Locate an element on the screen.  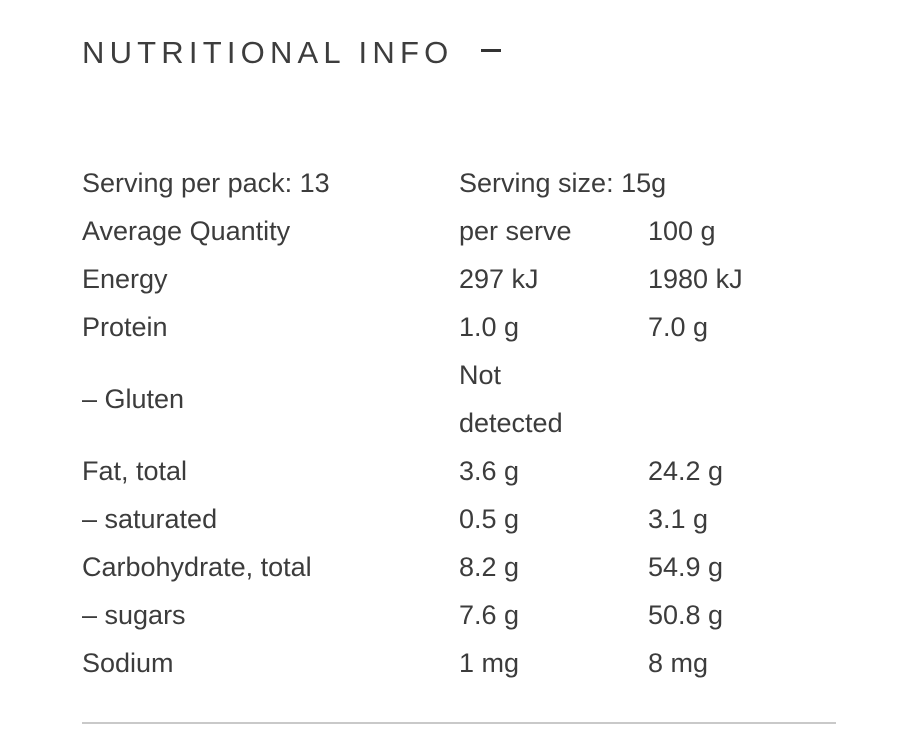
table-row: – Gluten Not detected is located at coordinates (462, 399).